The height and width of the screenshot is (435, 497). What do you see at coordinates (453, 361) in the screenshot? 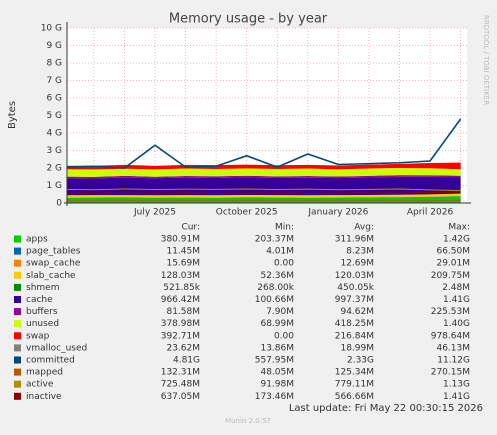
I see `legend-stat: 11.12G` at bounding box center [453, 361].